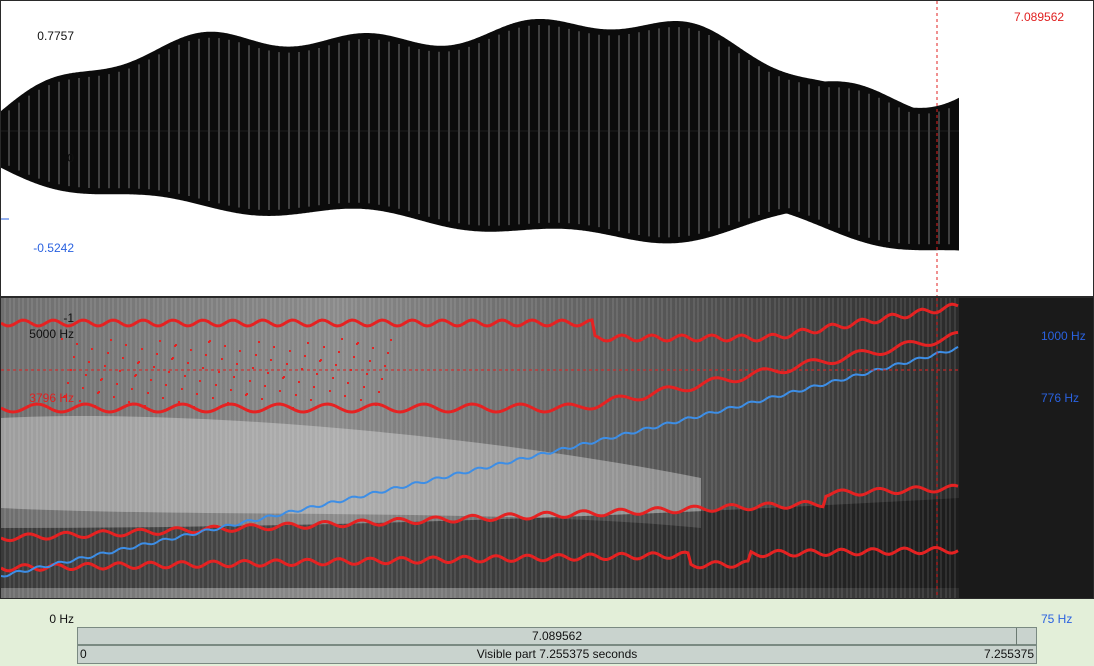 The image size is (1094, 666). I want to click on cursor-time-bar: 7.089562, so click(557, 636).